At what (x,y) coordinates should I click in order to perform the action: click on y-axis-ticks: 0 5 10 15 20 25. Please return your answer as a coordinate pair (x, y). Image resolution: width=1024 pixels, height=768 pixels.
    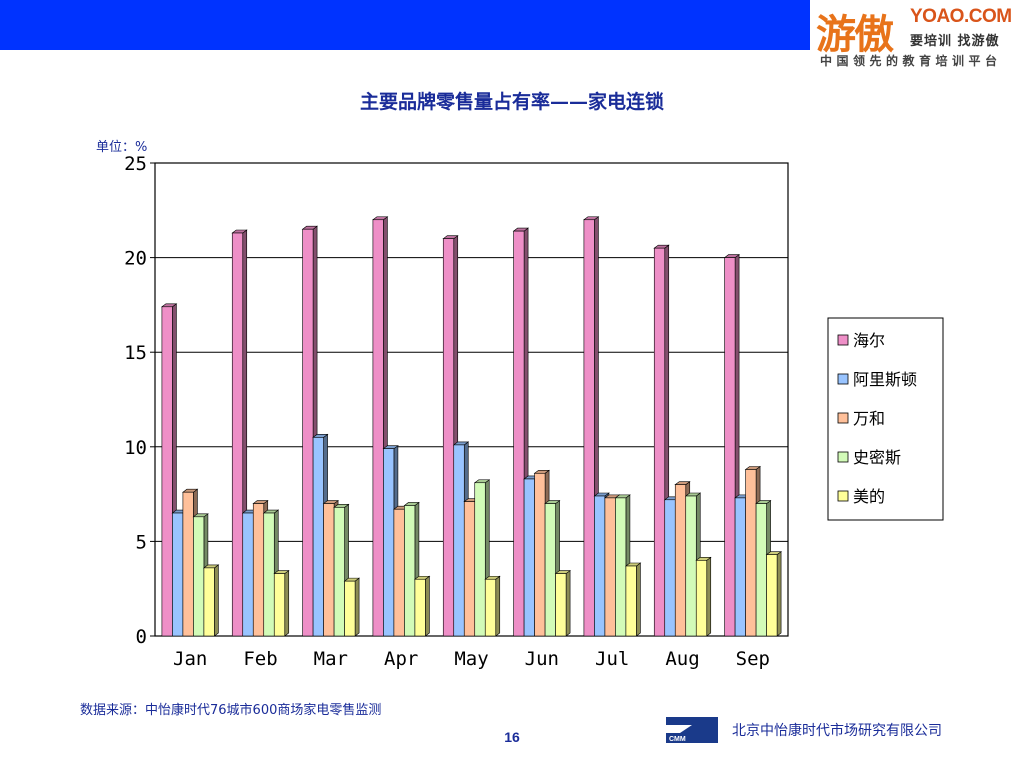
    Looking at the image, I should click on (139, 400).